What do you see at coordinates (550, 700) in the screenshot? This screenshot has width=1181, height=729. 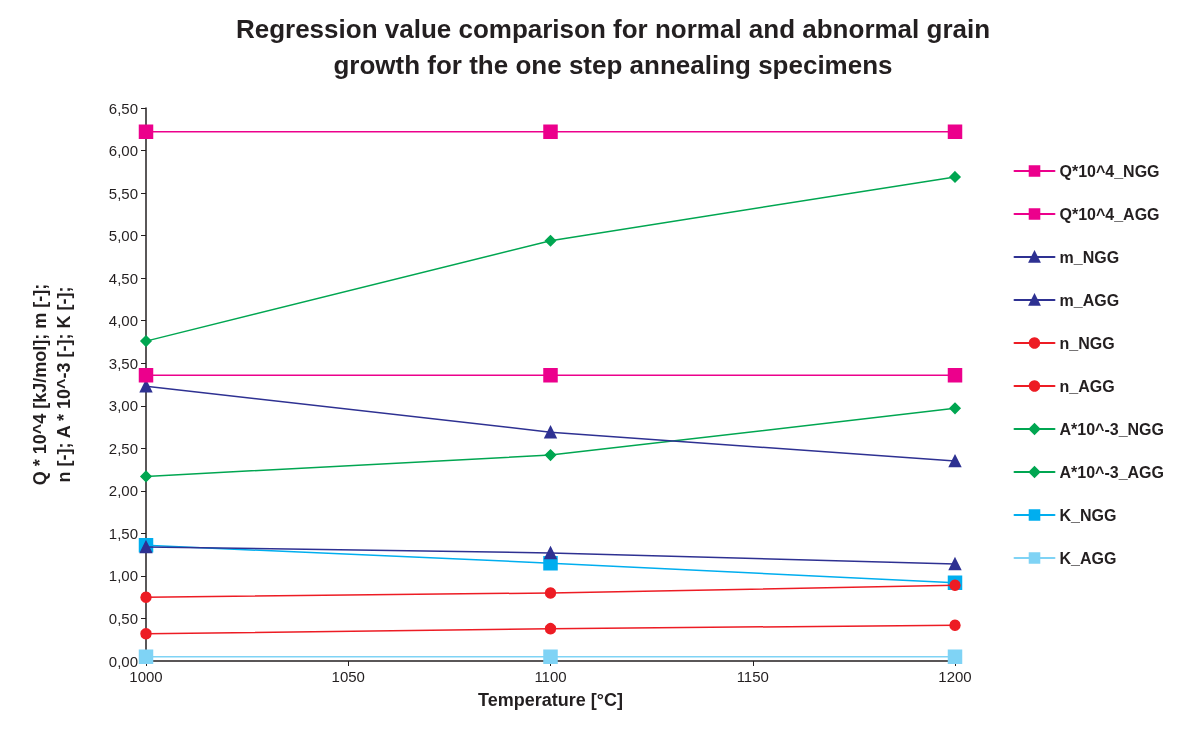 I see `x-axis-title: Temperature [°C]` at bounding box center [550, 700].